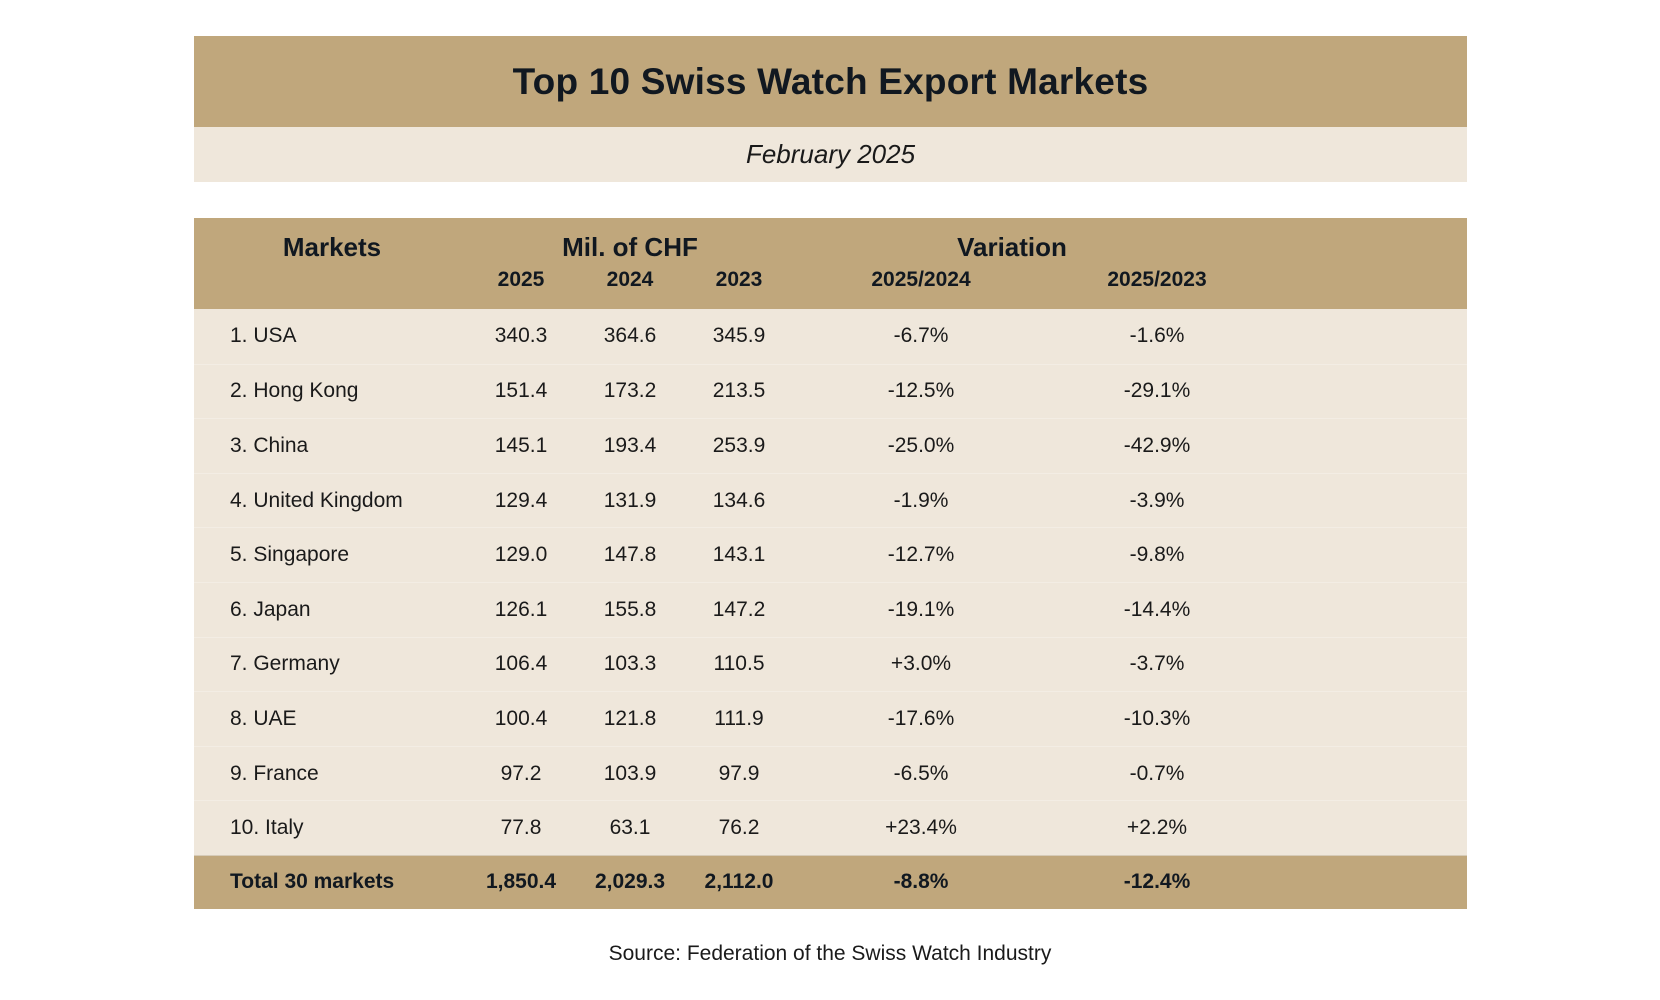 The height and width of the screenshot is (1000, 1660). What do you see at coordinates (521, 336) in the screenshot?
I see `value-2025: 340.3` at bounding box center [521, 336].